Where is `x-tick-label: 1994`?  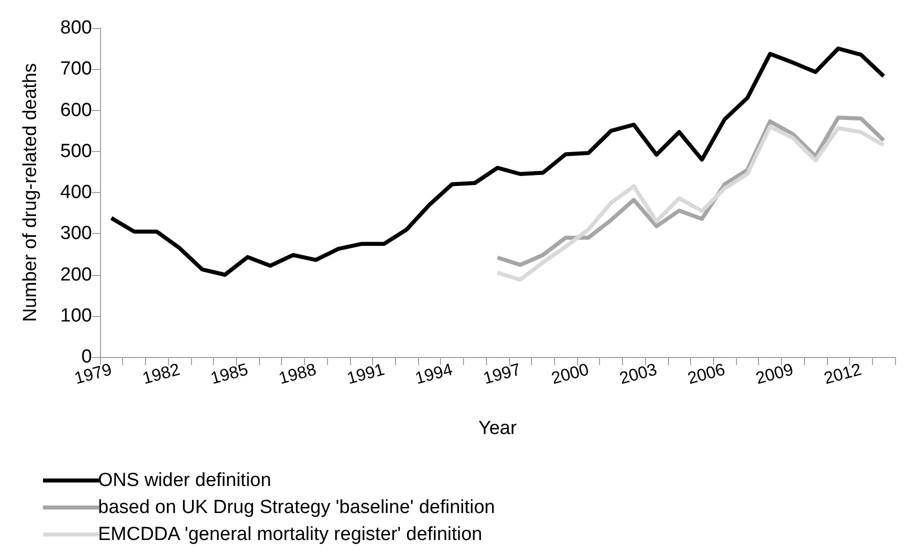 x-tick-label: 1994 is located at coordinates (434, 374).